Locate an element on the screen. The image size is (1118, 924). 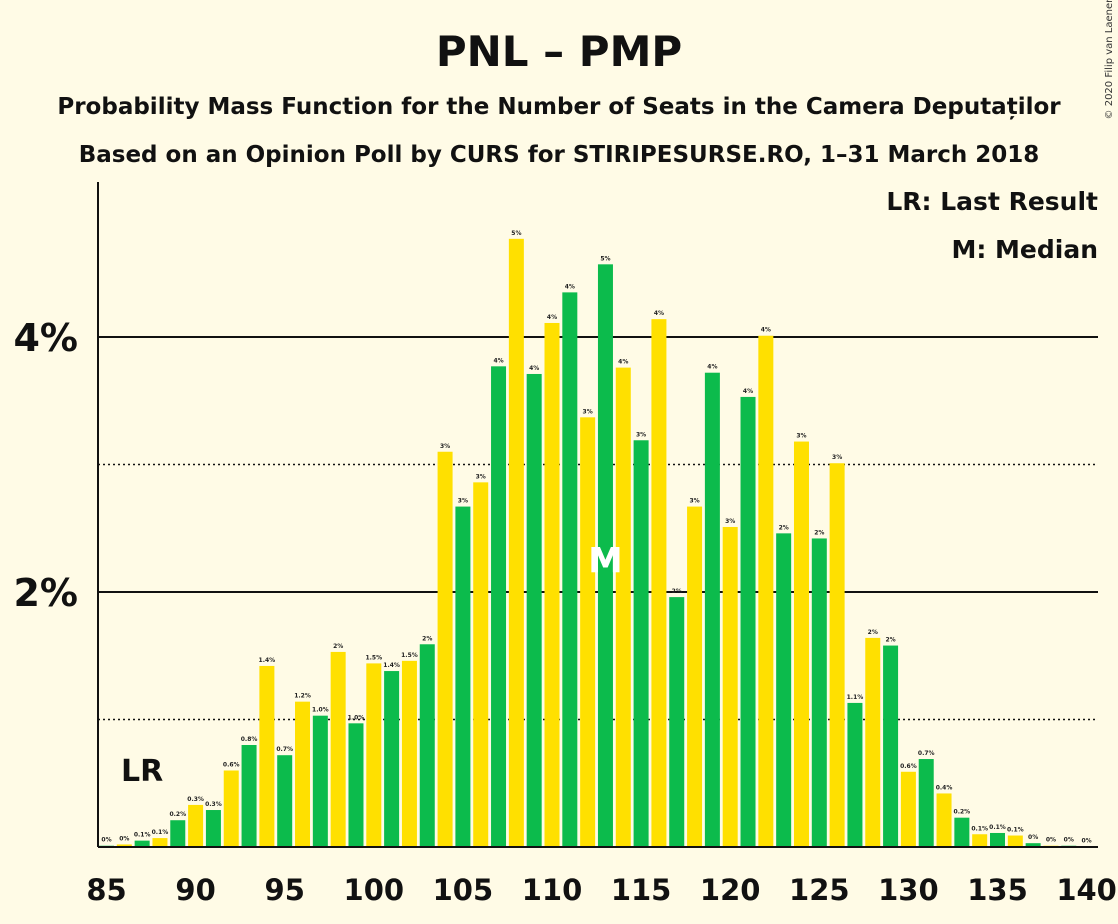
y-tick-label-2: 2% is located at coordinates (45, 593).